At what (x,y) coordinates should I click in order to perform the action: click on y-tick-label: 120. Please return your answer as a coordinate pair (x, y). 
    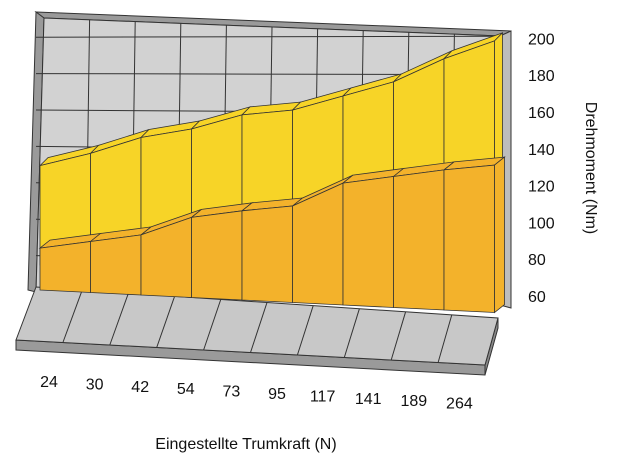
    Looking at the image, I should click on (541, 187).